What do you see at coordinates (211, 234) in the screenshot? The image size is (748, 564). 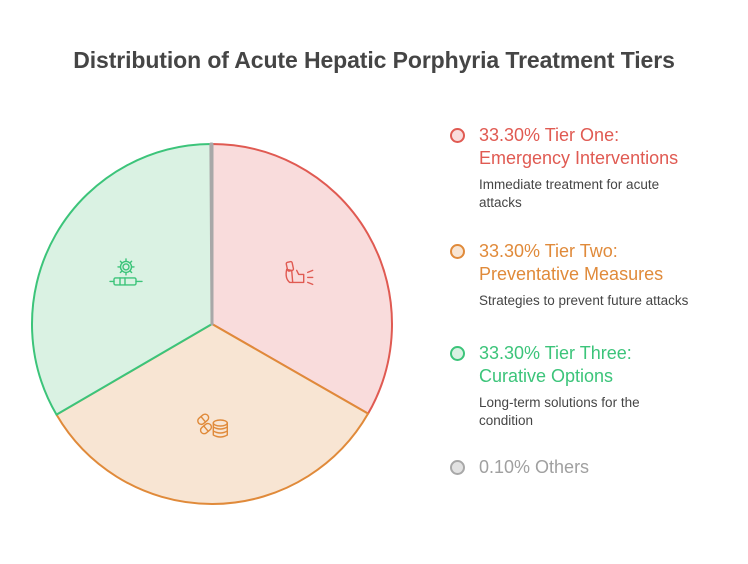 I see `pie-slice-others` at bounding box center [211, 234].